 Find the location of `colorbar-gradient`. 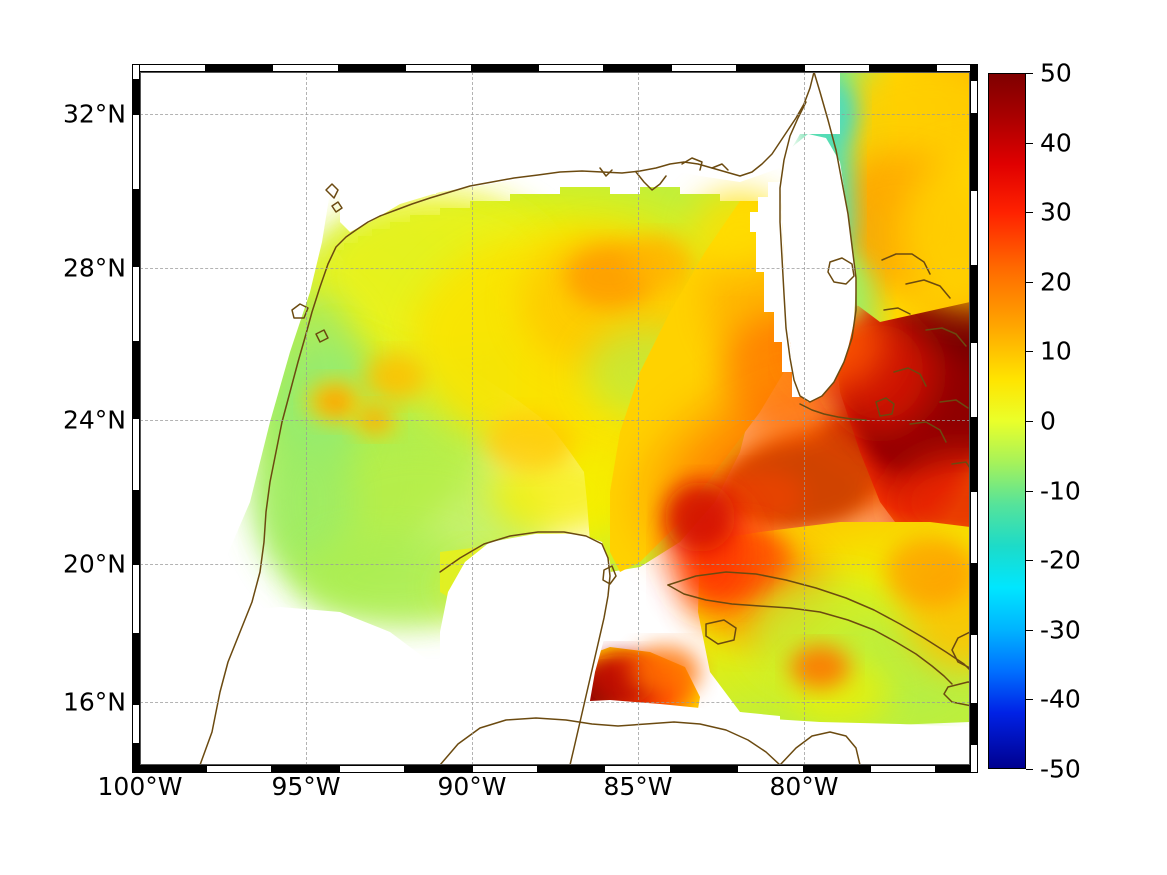

colorbar-gradient is located at coordinates (1007, 421).